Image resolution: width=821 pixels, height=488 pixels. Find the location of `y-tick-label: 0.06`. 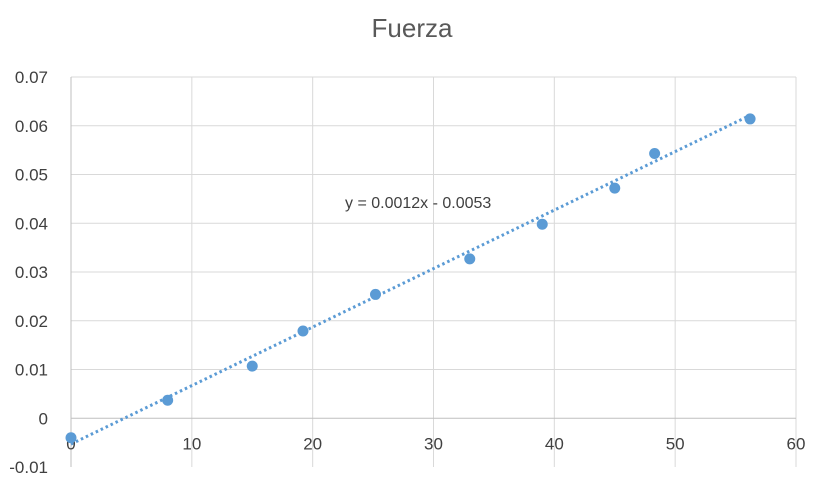

y-tick-label: 0.06 is located at coordinates (31, 126).